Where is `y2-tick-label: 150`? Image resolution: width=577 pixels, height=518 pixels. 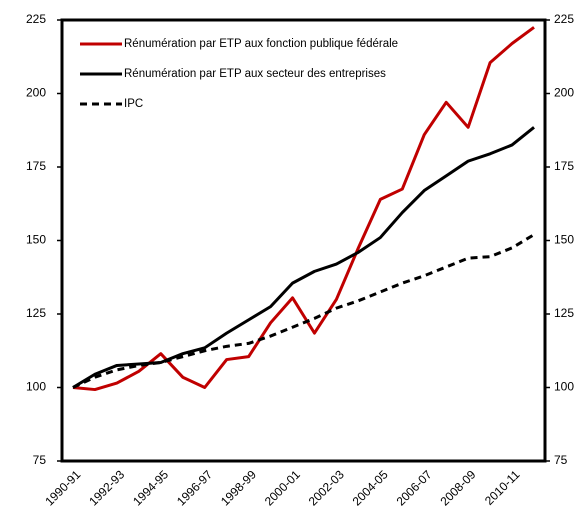 y2-tick-label: 150 is located at coordinates (564, 240).